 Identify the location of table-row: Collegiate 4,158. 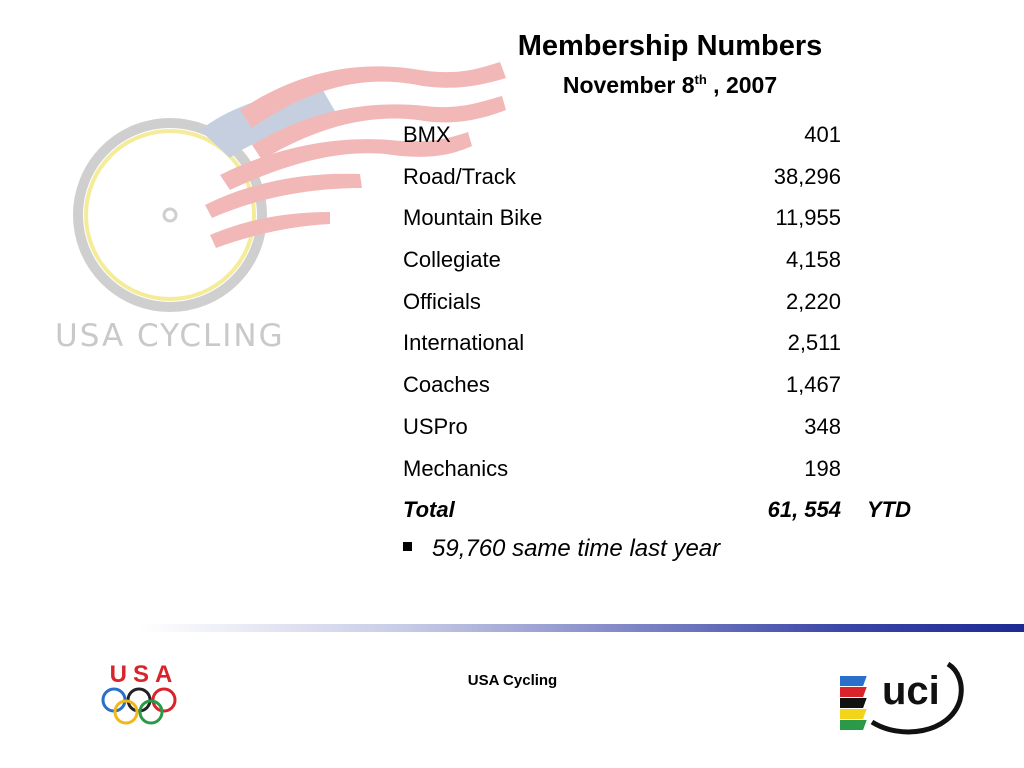
(683, 260).